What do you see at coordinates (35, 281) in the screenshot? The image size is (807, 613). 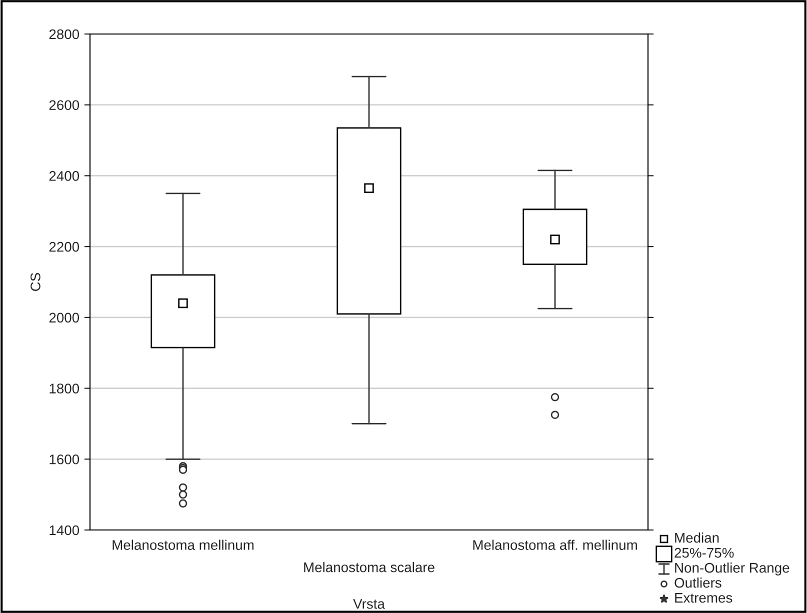 I see `y-axis-title: CS` at bounding box center [35, 281].